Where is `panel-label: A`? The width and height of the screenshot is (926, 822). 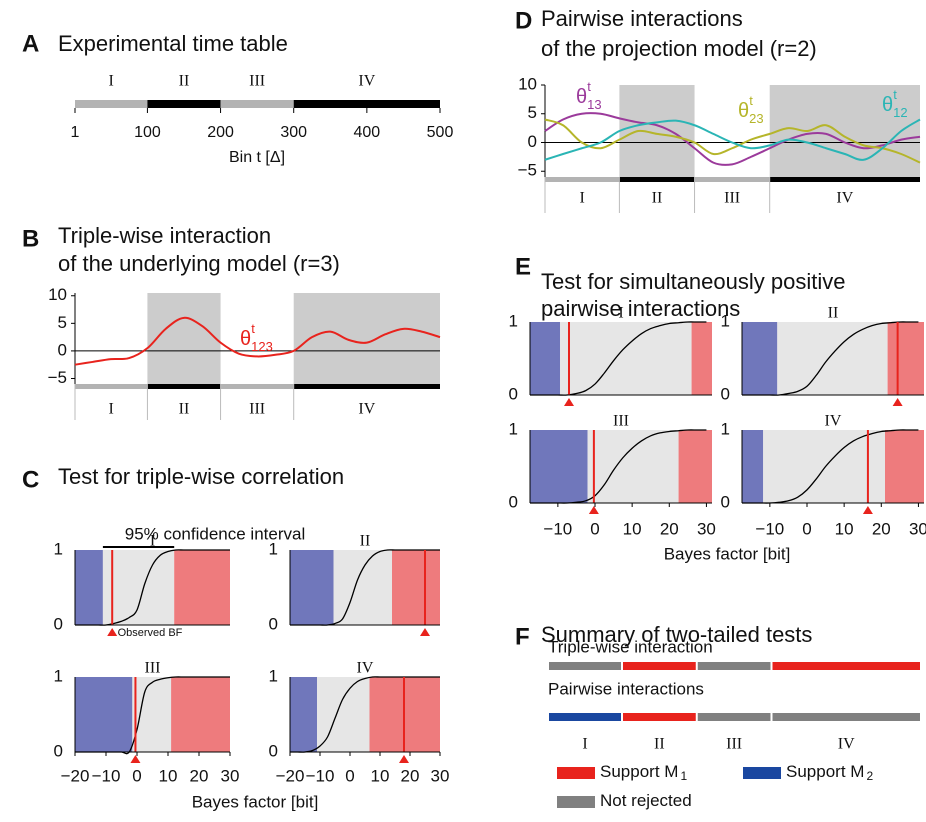
panel-label: A is located at coordinates (30, 43).